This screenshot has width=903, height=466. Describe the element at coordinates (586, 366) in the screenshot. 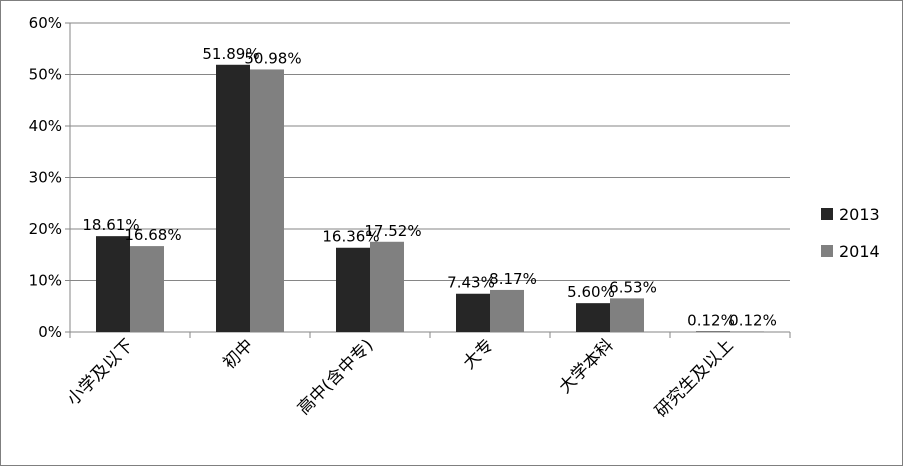

I see `x-category-label: 大学本科` at that location.